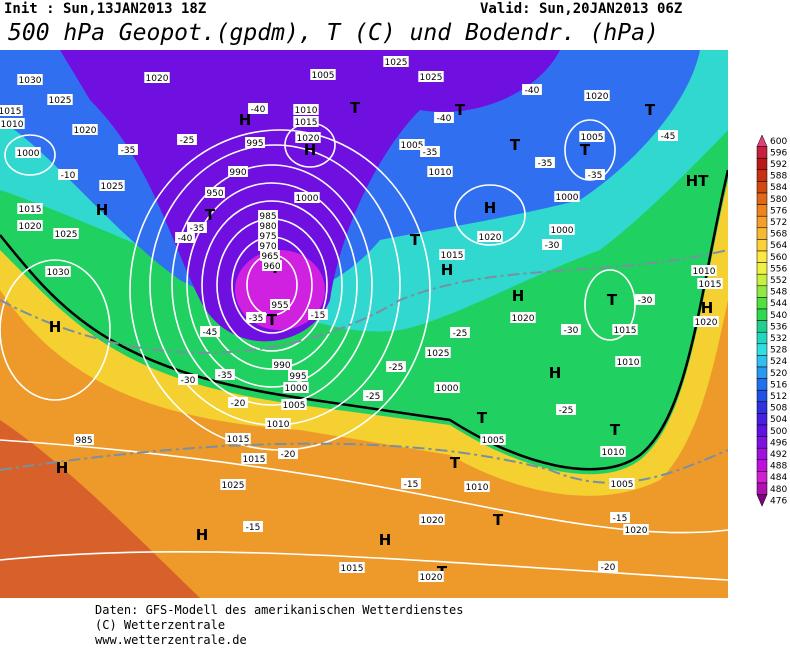  What do you see at coordinates (778, 490) in the screenshot?
I see `colorbar-label: 480` at bounding box center [778, 490].